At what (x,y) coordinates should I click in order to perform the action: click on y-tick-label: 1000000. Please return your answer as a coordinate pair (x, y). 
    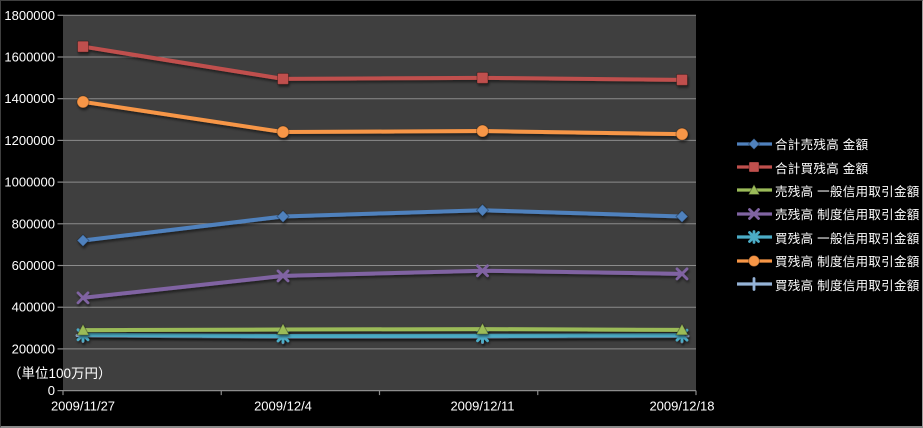
    Looking at the image, I should click on (29, 182).